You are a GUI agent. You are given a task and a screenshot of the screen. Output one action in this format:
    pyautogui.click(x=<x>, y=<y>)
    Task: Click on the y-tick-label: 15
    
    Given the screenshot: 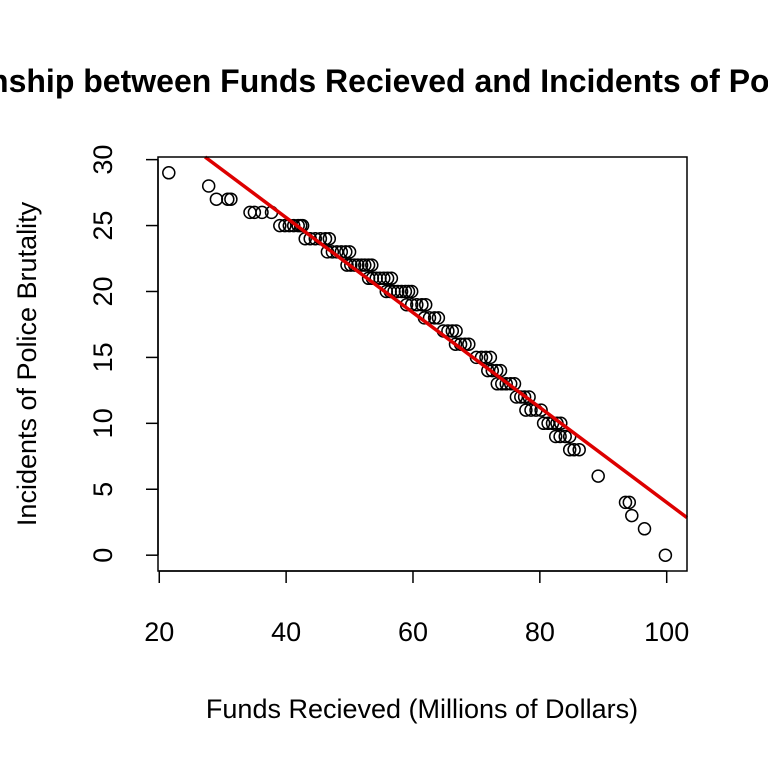 What is the action you would take?
    pyautogui.click(x=103, y=357)
    